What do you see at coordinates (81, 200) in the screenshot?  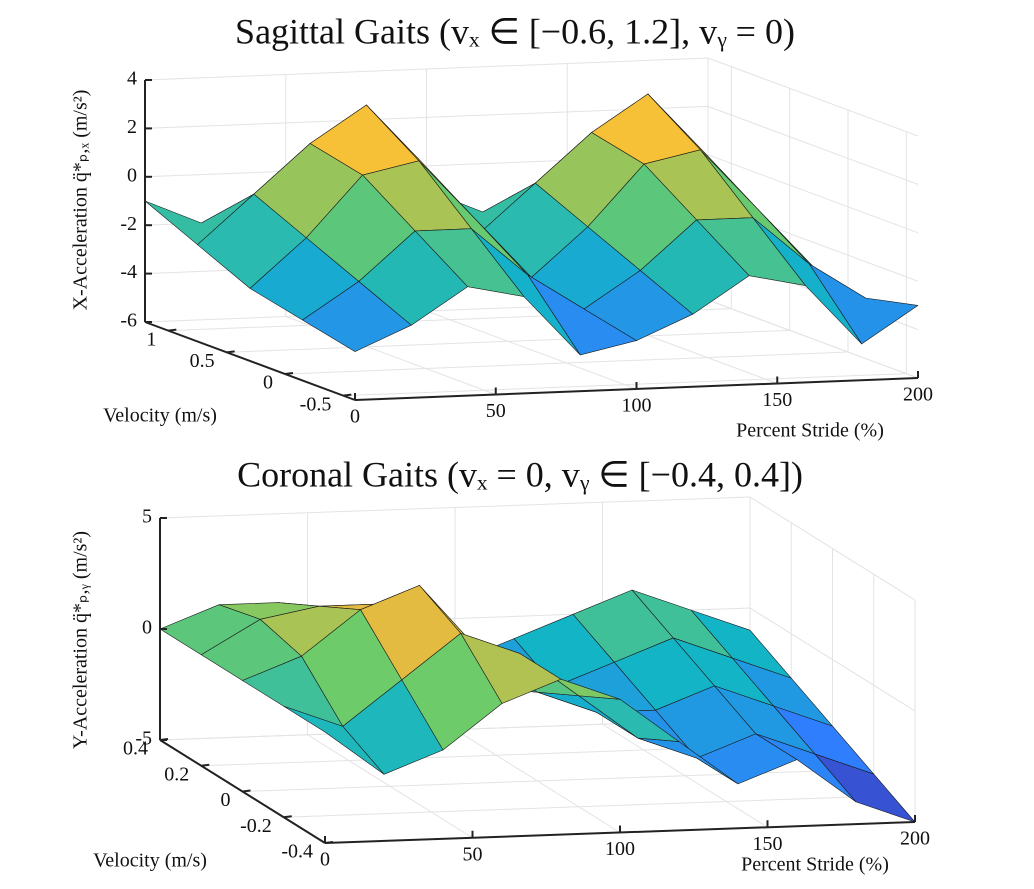 I see `z-axis-label: X-Acceleration q̈*ₚ,ₓ (m/s²)` at bounding box center [81, 200].